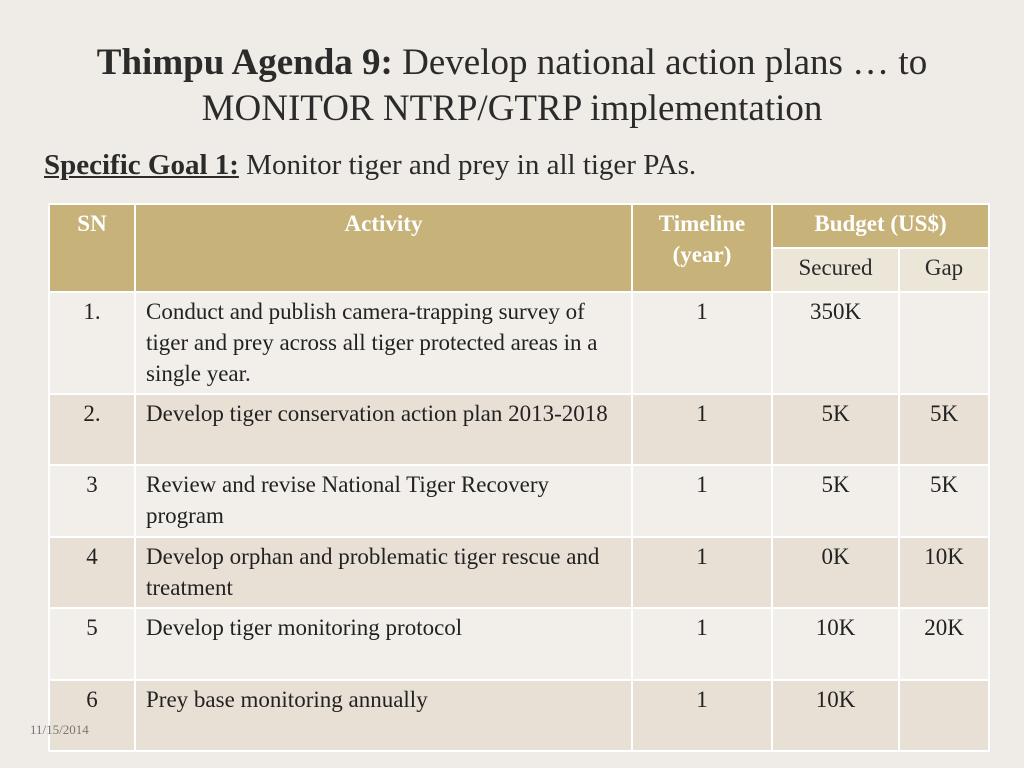 This screenshot has height=768, width=1024. Describe the element at coordinates (141, 165) in the screenshot. I see `goal-label: Specific Goal 1:` at that location.